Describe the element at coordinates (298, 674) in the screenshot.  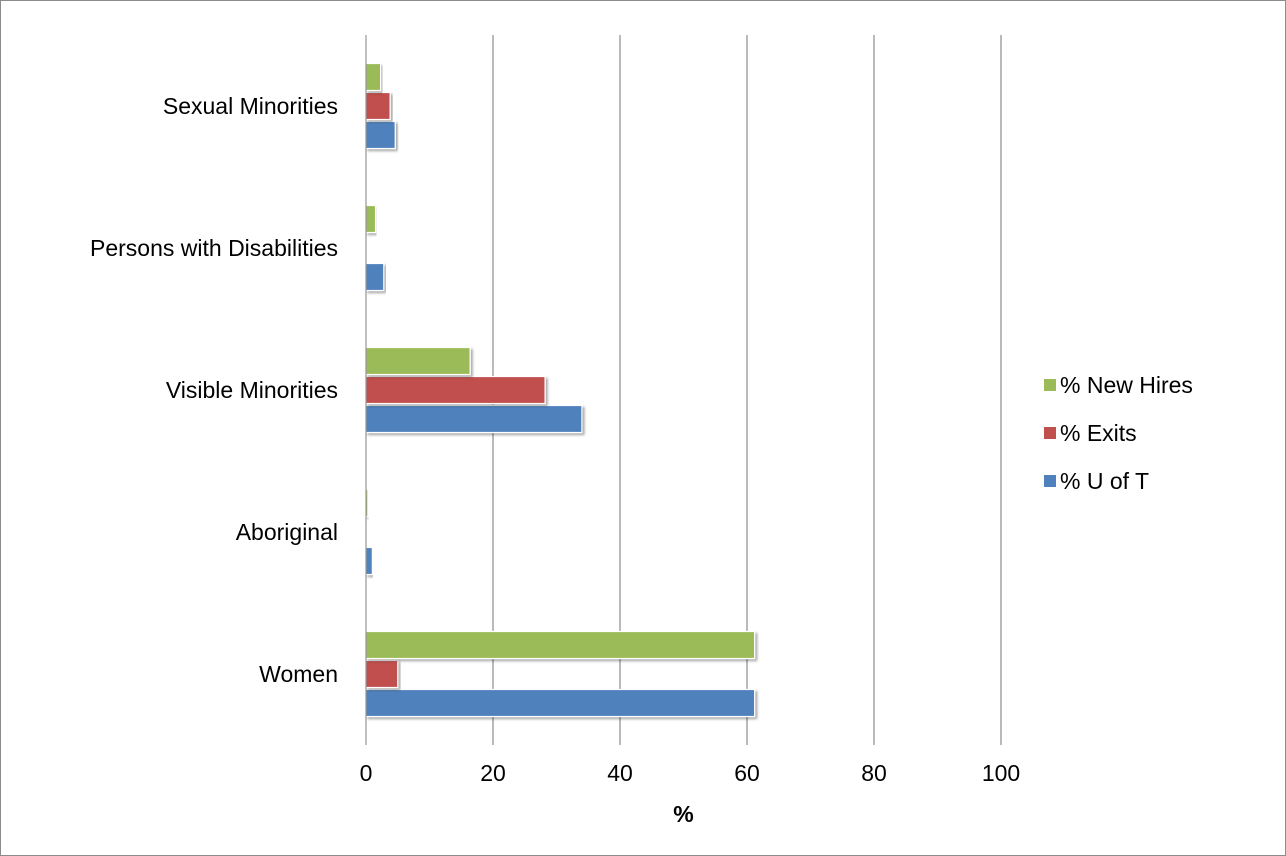
I see `category-label-women: Women` at that location.